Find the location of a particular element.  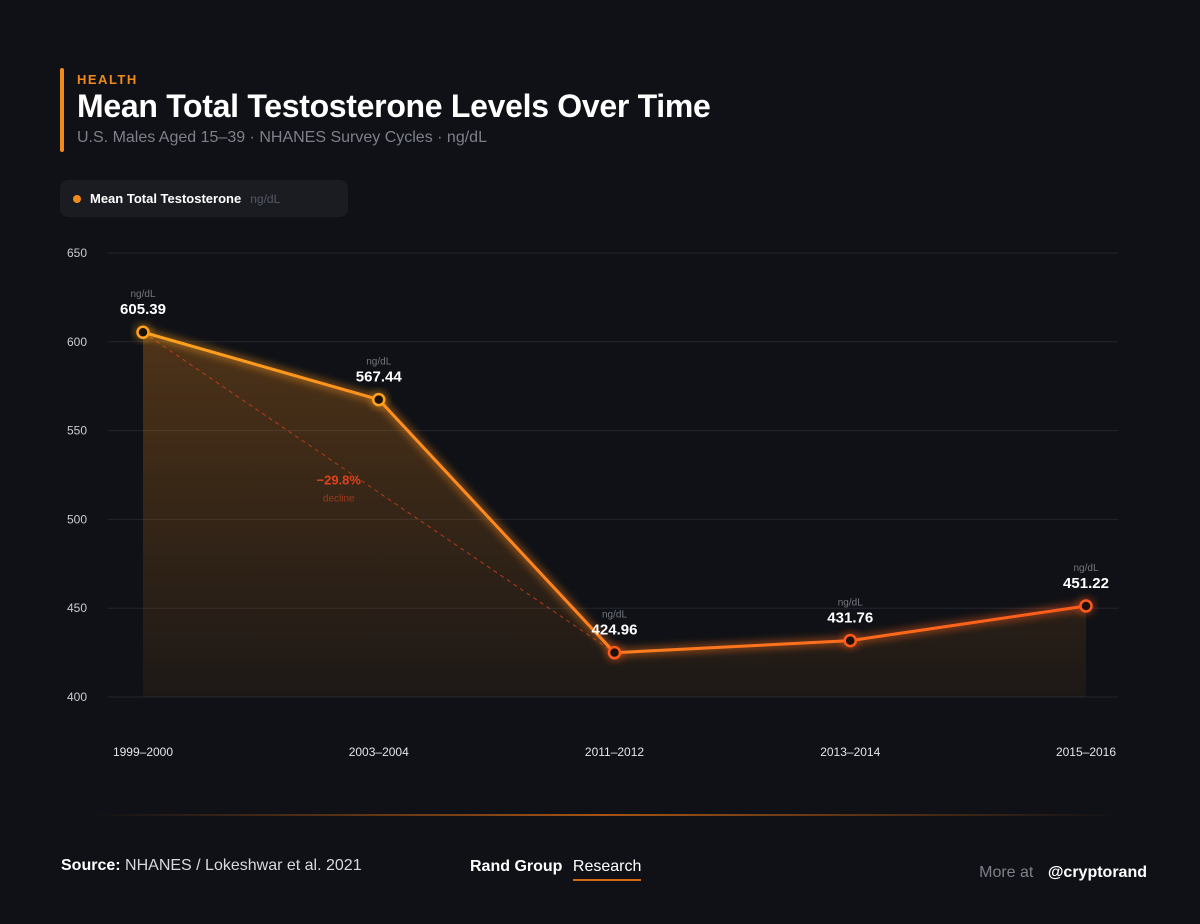

footer-divider is located at coordinates (605, 815).